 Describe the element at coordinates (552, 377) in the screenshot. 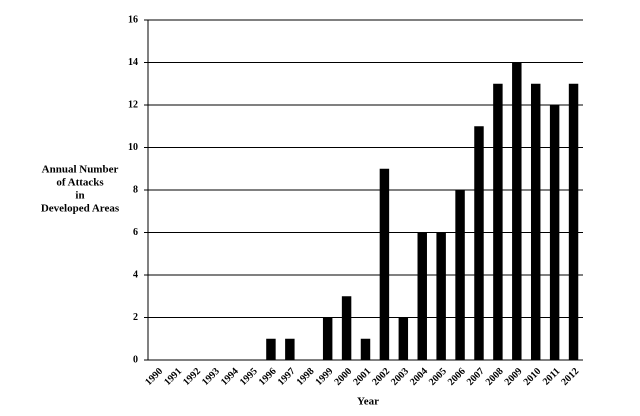

I see `x-tick-label: 2011` at that location.